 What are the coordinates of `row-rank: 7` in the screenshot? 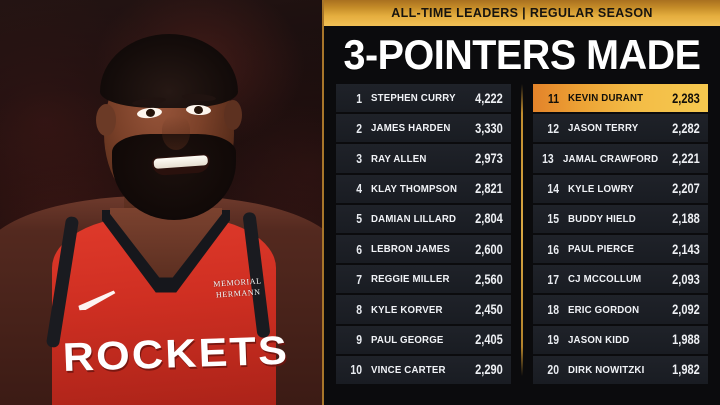 It's located at (359, 279).